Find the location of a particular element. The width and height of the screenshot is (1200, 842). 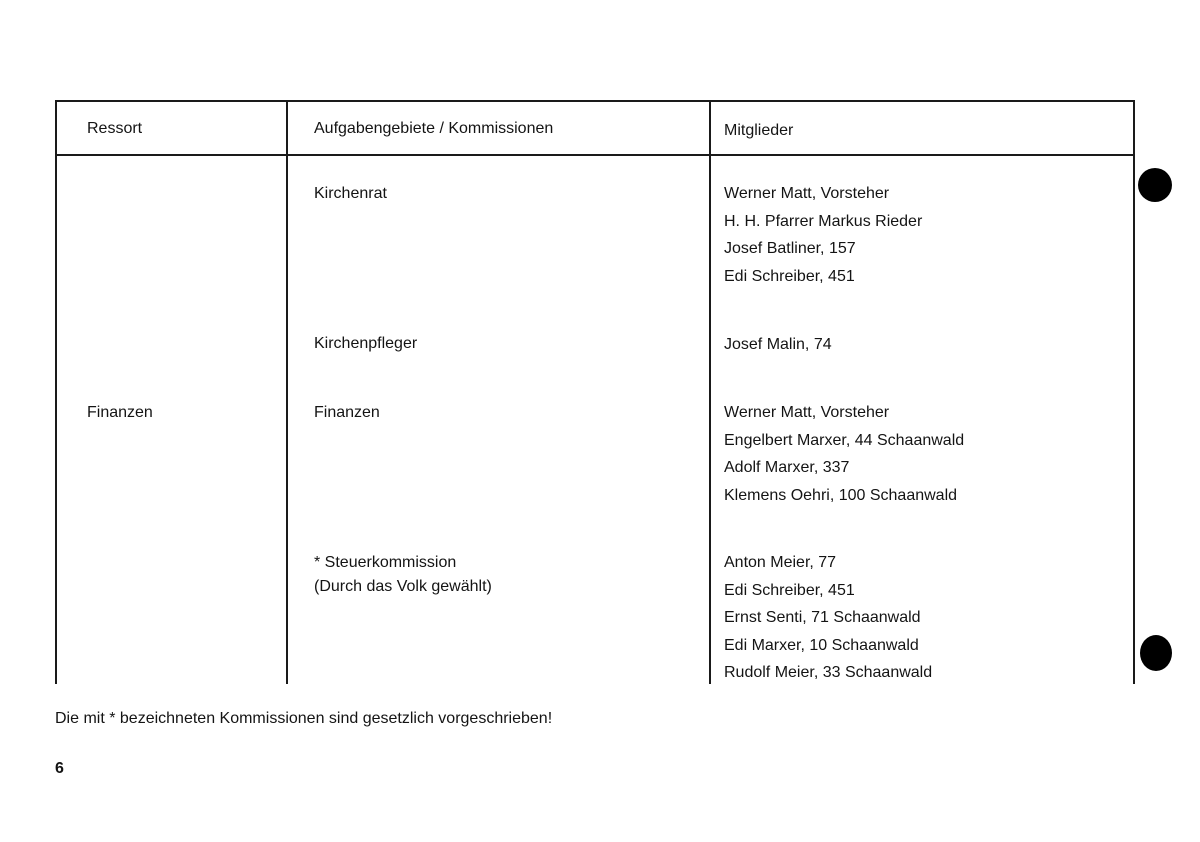

member: Josef Malin, 74 is located at coordinates (778, 344).